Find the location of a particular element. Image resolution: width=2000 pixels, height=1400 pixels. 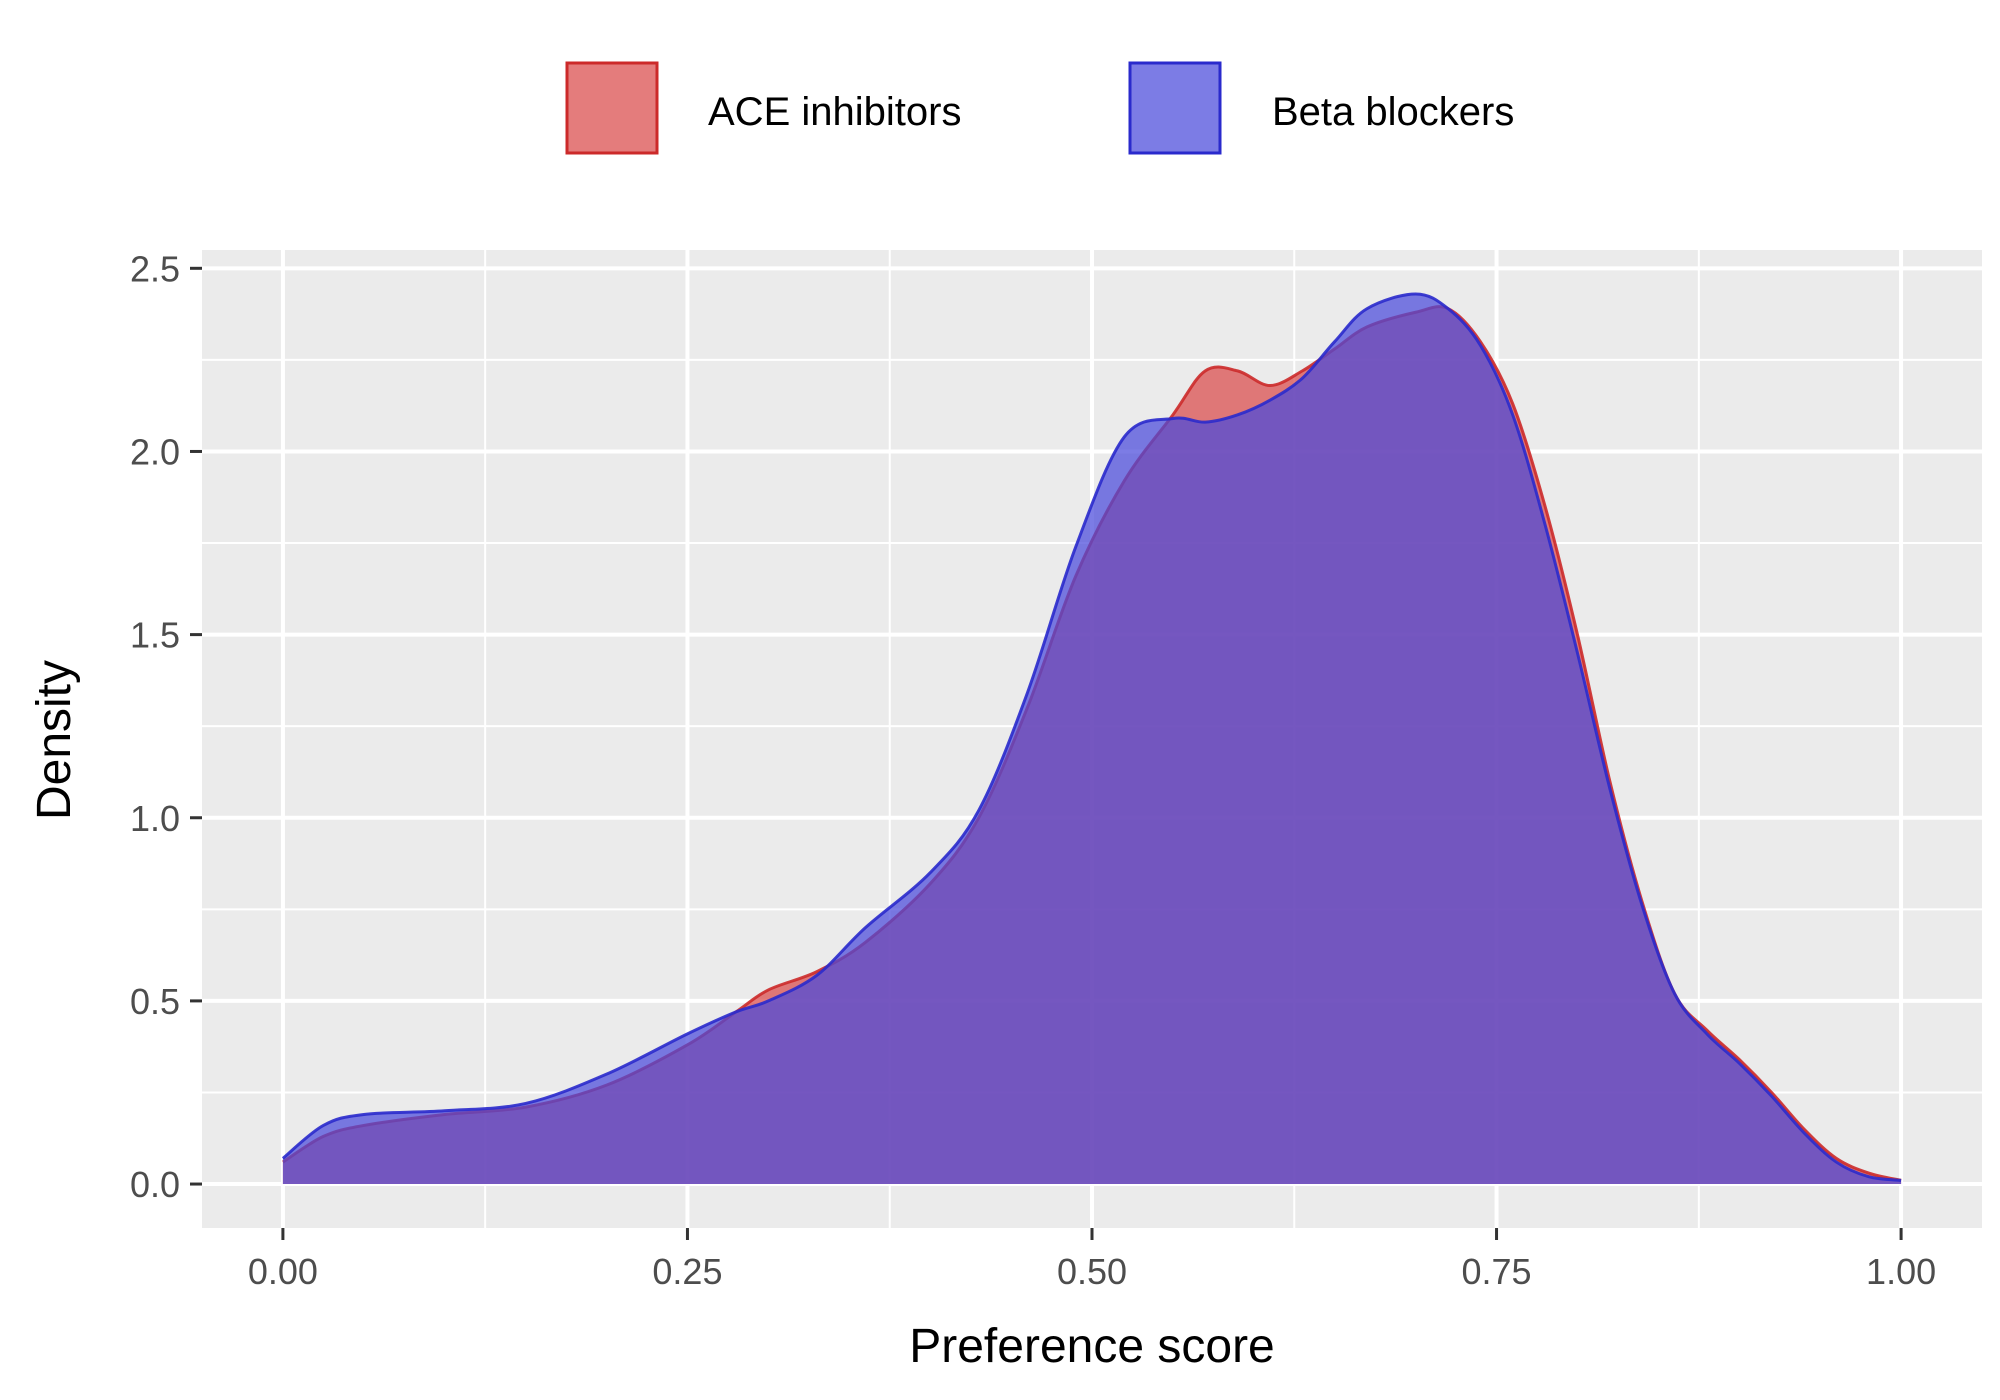

y-tick-label: 1.5 is located at coordinates (155, 635).